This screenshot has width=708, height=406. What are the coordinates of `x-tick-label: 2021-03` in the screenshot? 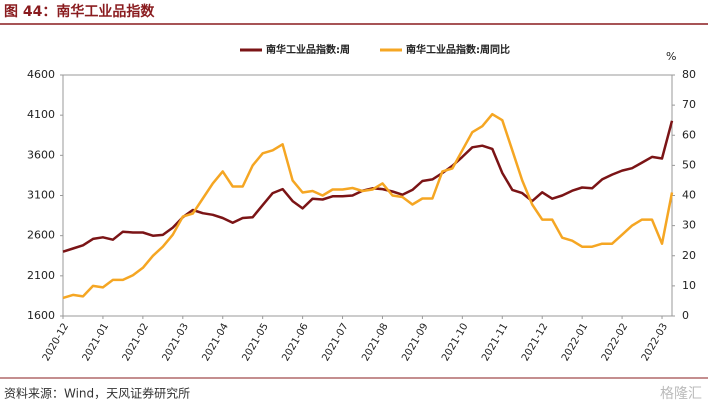 It's located at (176, 343).